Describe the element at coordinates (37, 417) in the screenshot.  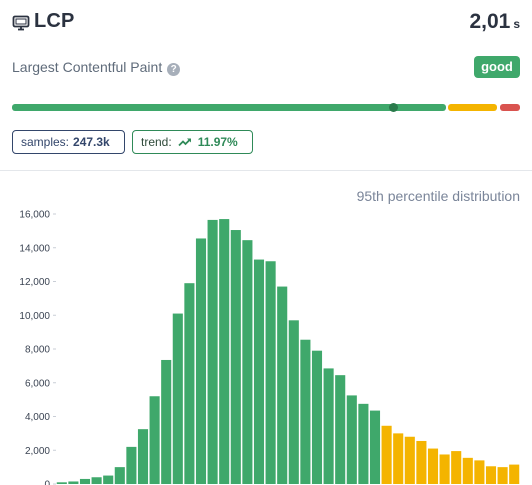
I see `y-tick-label: 4,000` at that location.